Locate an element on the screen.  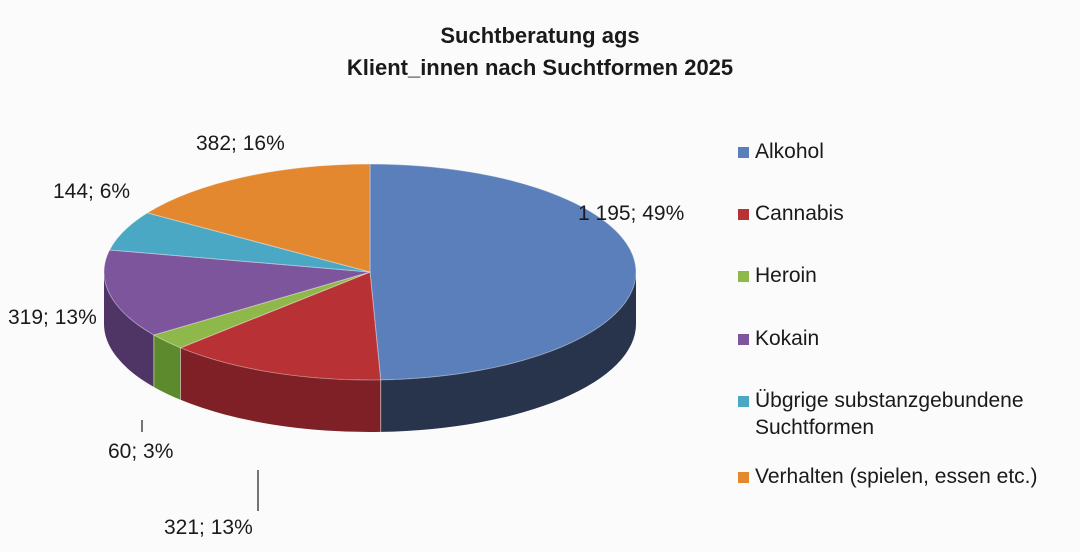
pie-slice-alkohol is located at coordinates (503, 272).